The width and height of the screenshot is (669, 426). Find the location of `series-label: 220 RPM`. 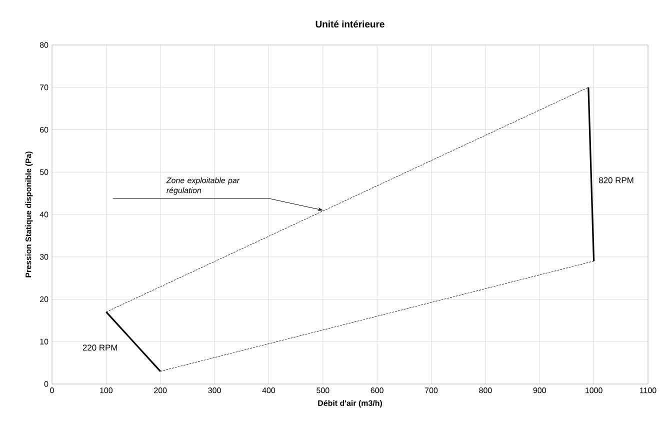

series-label: 220 RPM is located at coordinates (100, 347).